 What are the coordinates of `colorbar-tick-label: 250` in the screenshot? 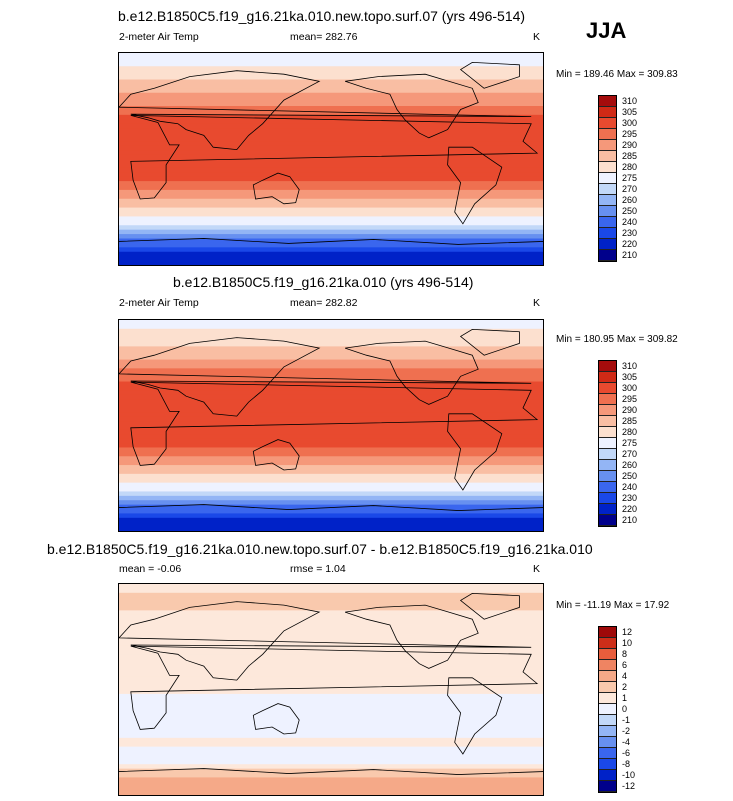 It's located at (630, 210).